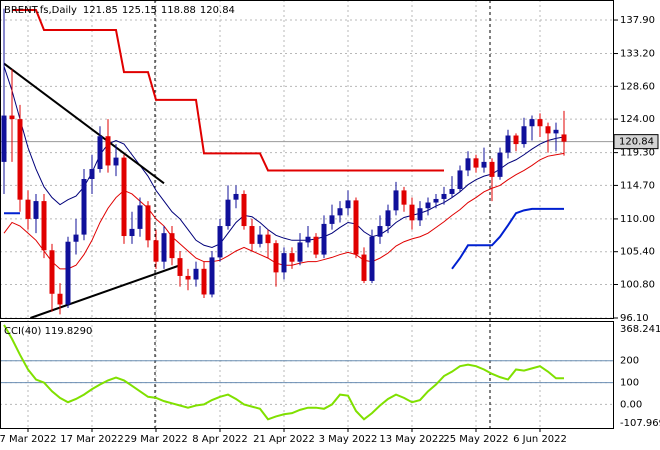  Describe the element at coordinates (631, 404) in the screenshot. I see `y-tick-label: 0.00` at that location.